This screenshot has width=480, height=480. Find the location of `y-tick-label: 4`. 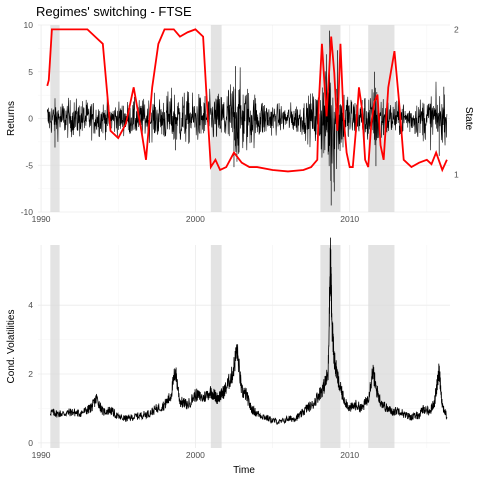

y-tick-label: 4 is located at coordinates (30, 305).